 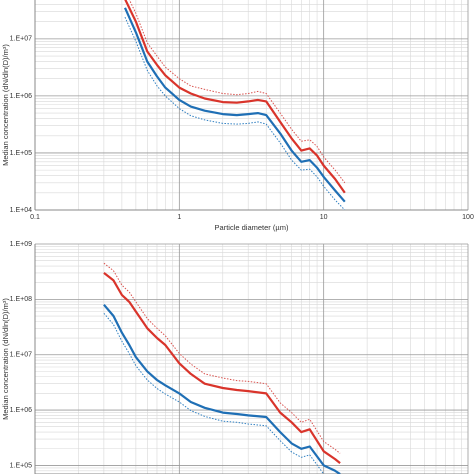 I want to click on y-tick-label: 1.E+08, so click(x=21, y=299).